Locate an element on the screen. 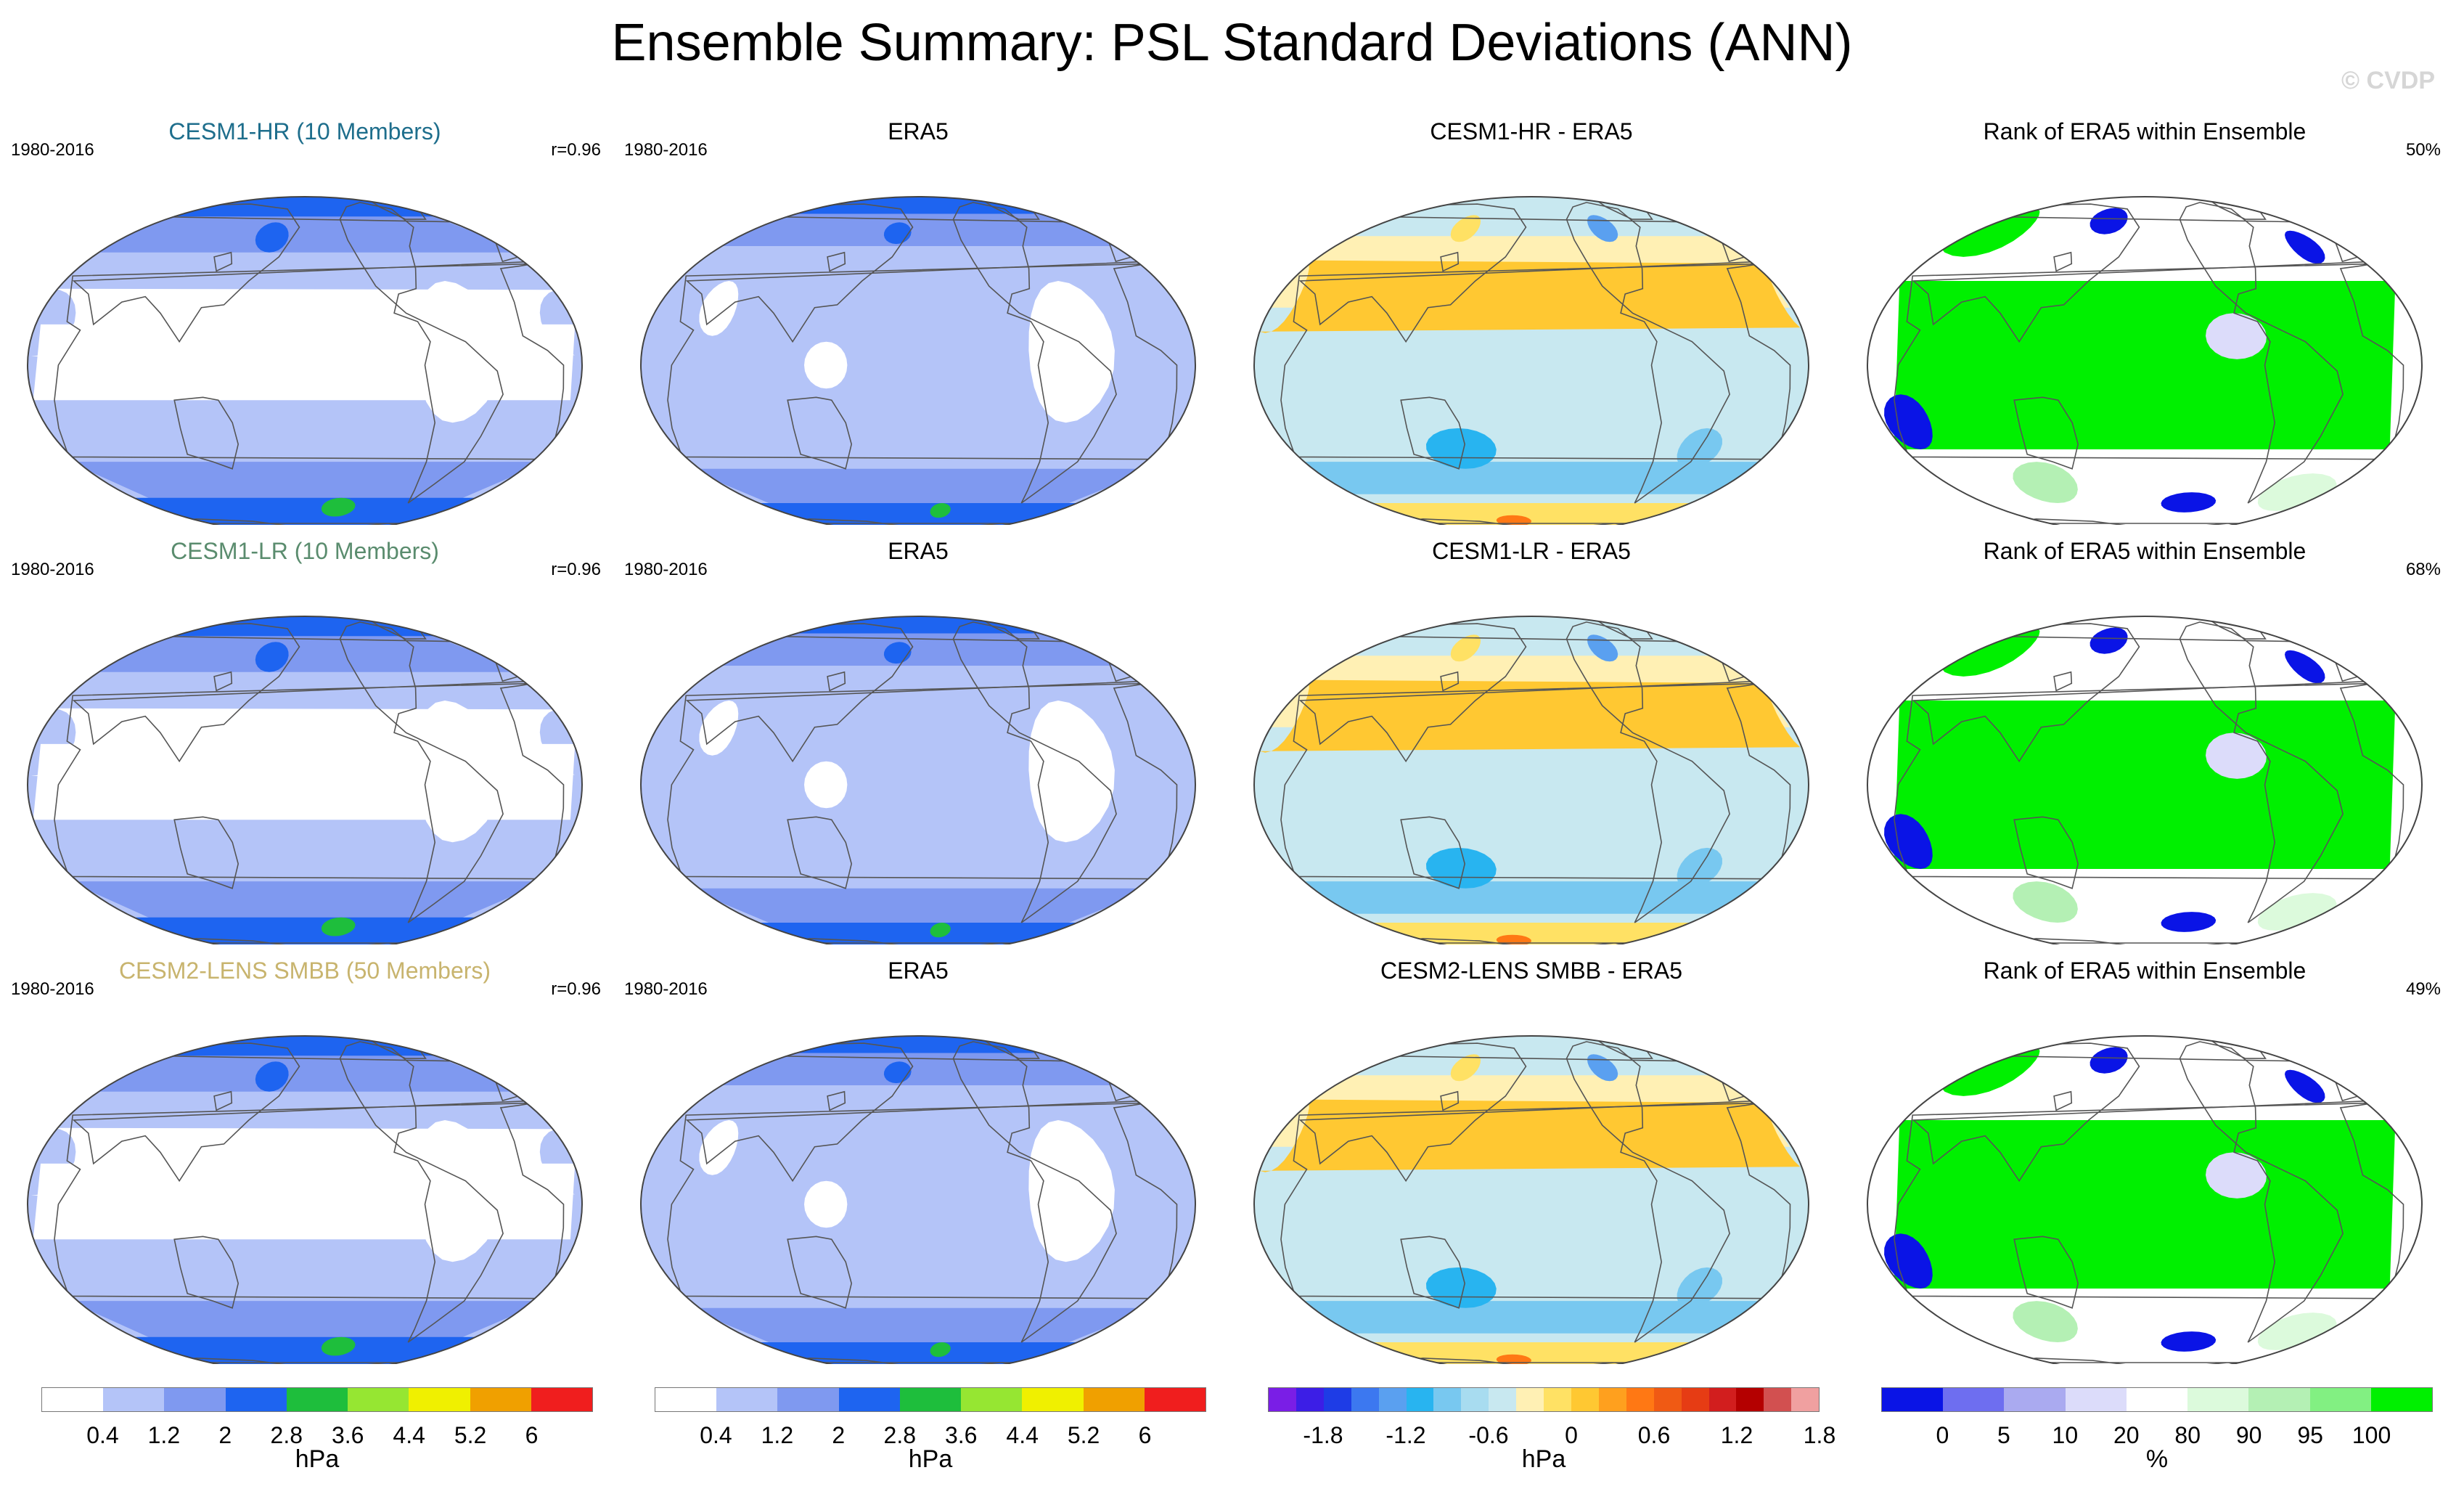 This screenshot has height=1486, width=2464. panel-r1-diff: CESM1-HR - ERA5 is located at coordinates (1531, 322).